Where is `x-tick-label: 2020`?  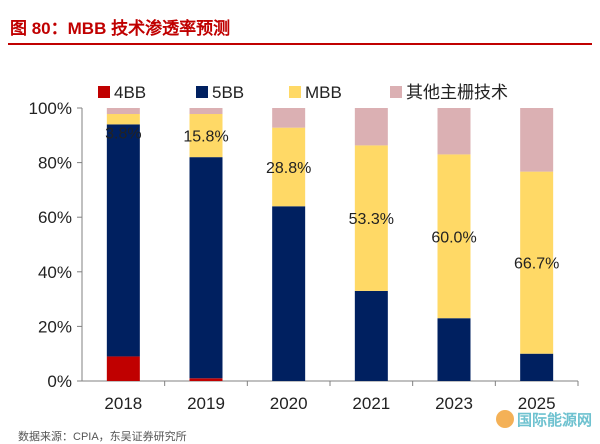
x-tick-label: 2020 is located at coordinates (289, 403).